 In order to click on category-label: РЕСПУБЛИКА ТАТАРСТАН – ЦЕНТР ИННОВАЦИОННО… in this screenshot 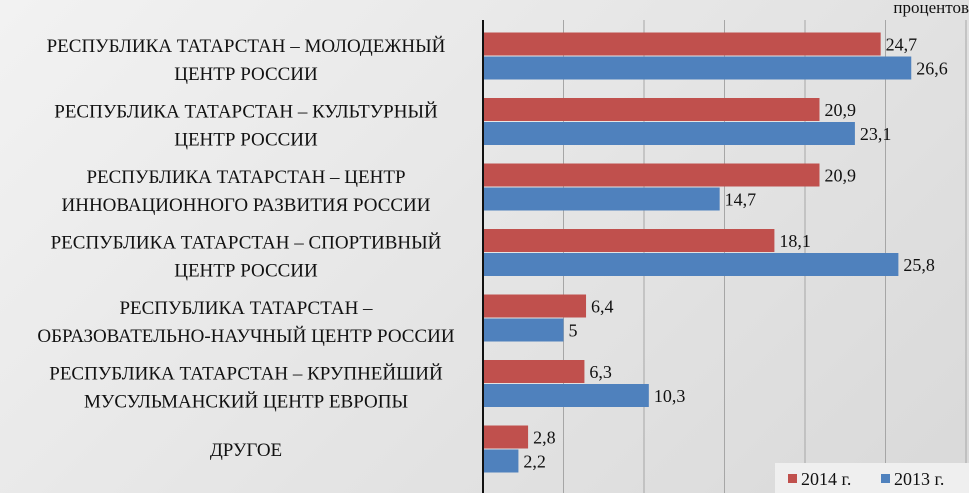, I will do `click(246, 191)`.